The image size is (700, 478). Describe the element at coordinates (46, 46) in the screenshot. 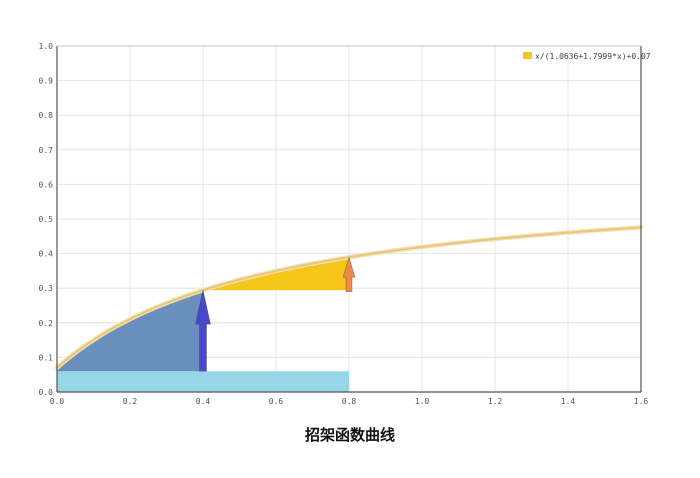

I see `y-tick-label: 1.0` at that location.